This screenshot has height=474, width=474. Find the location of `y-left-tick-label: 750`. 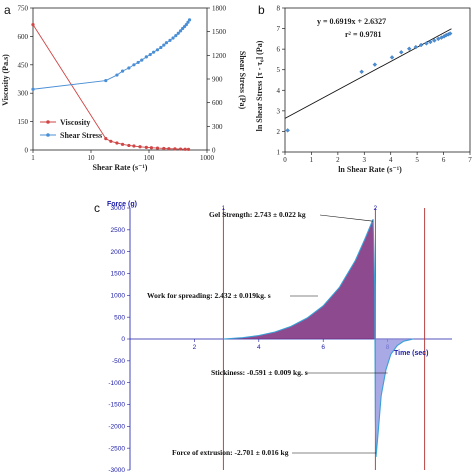

y-left-tick-label: 750 is located at coordinates (23, 9).